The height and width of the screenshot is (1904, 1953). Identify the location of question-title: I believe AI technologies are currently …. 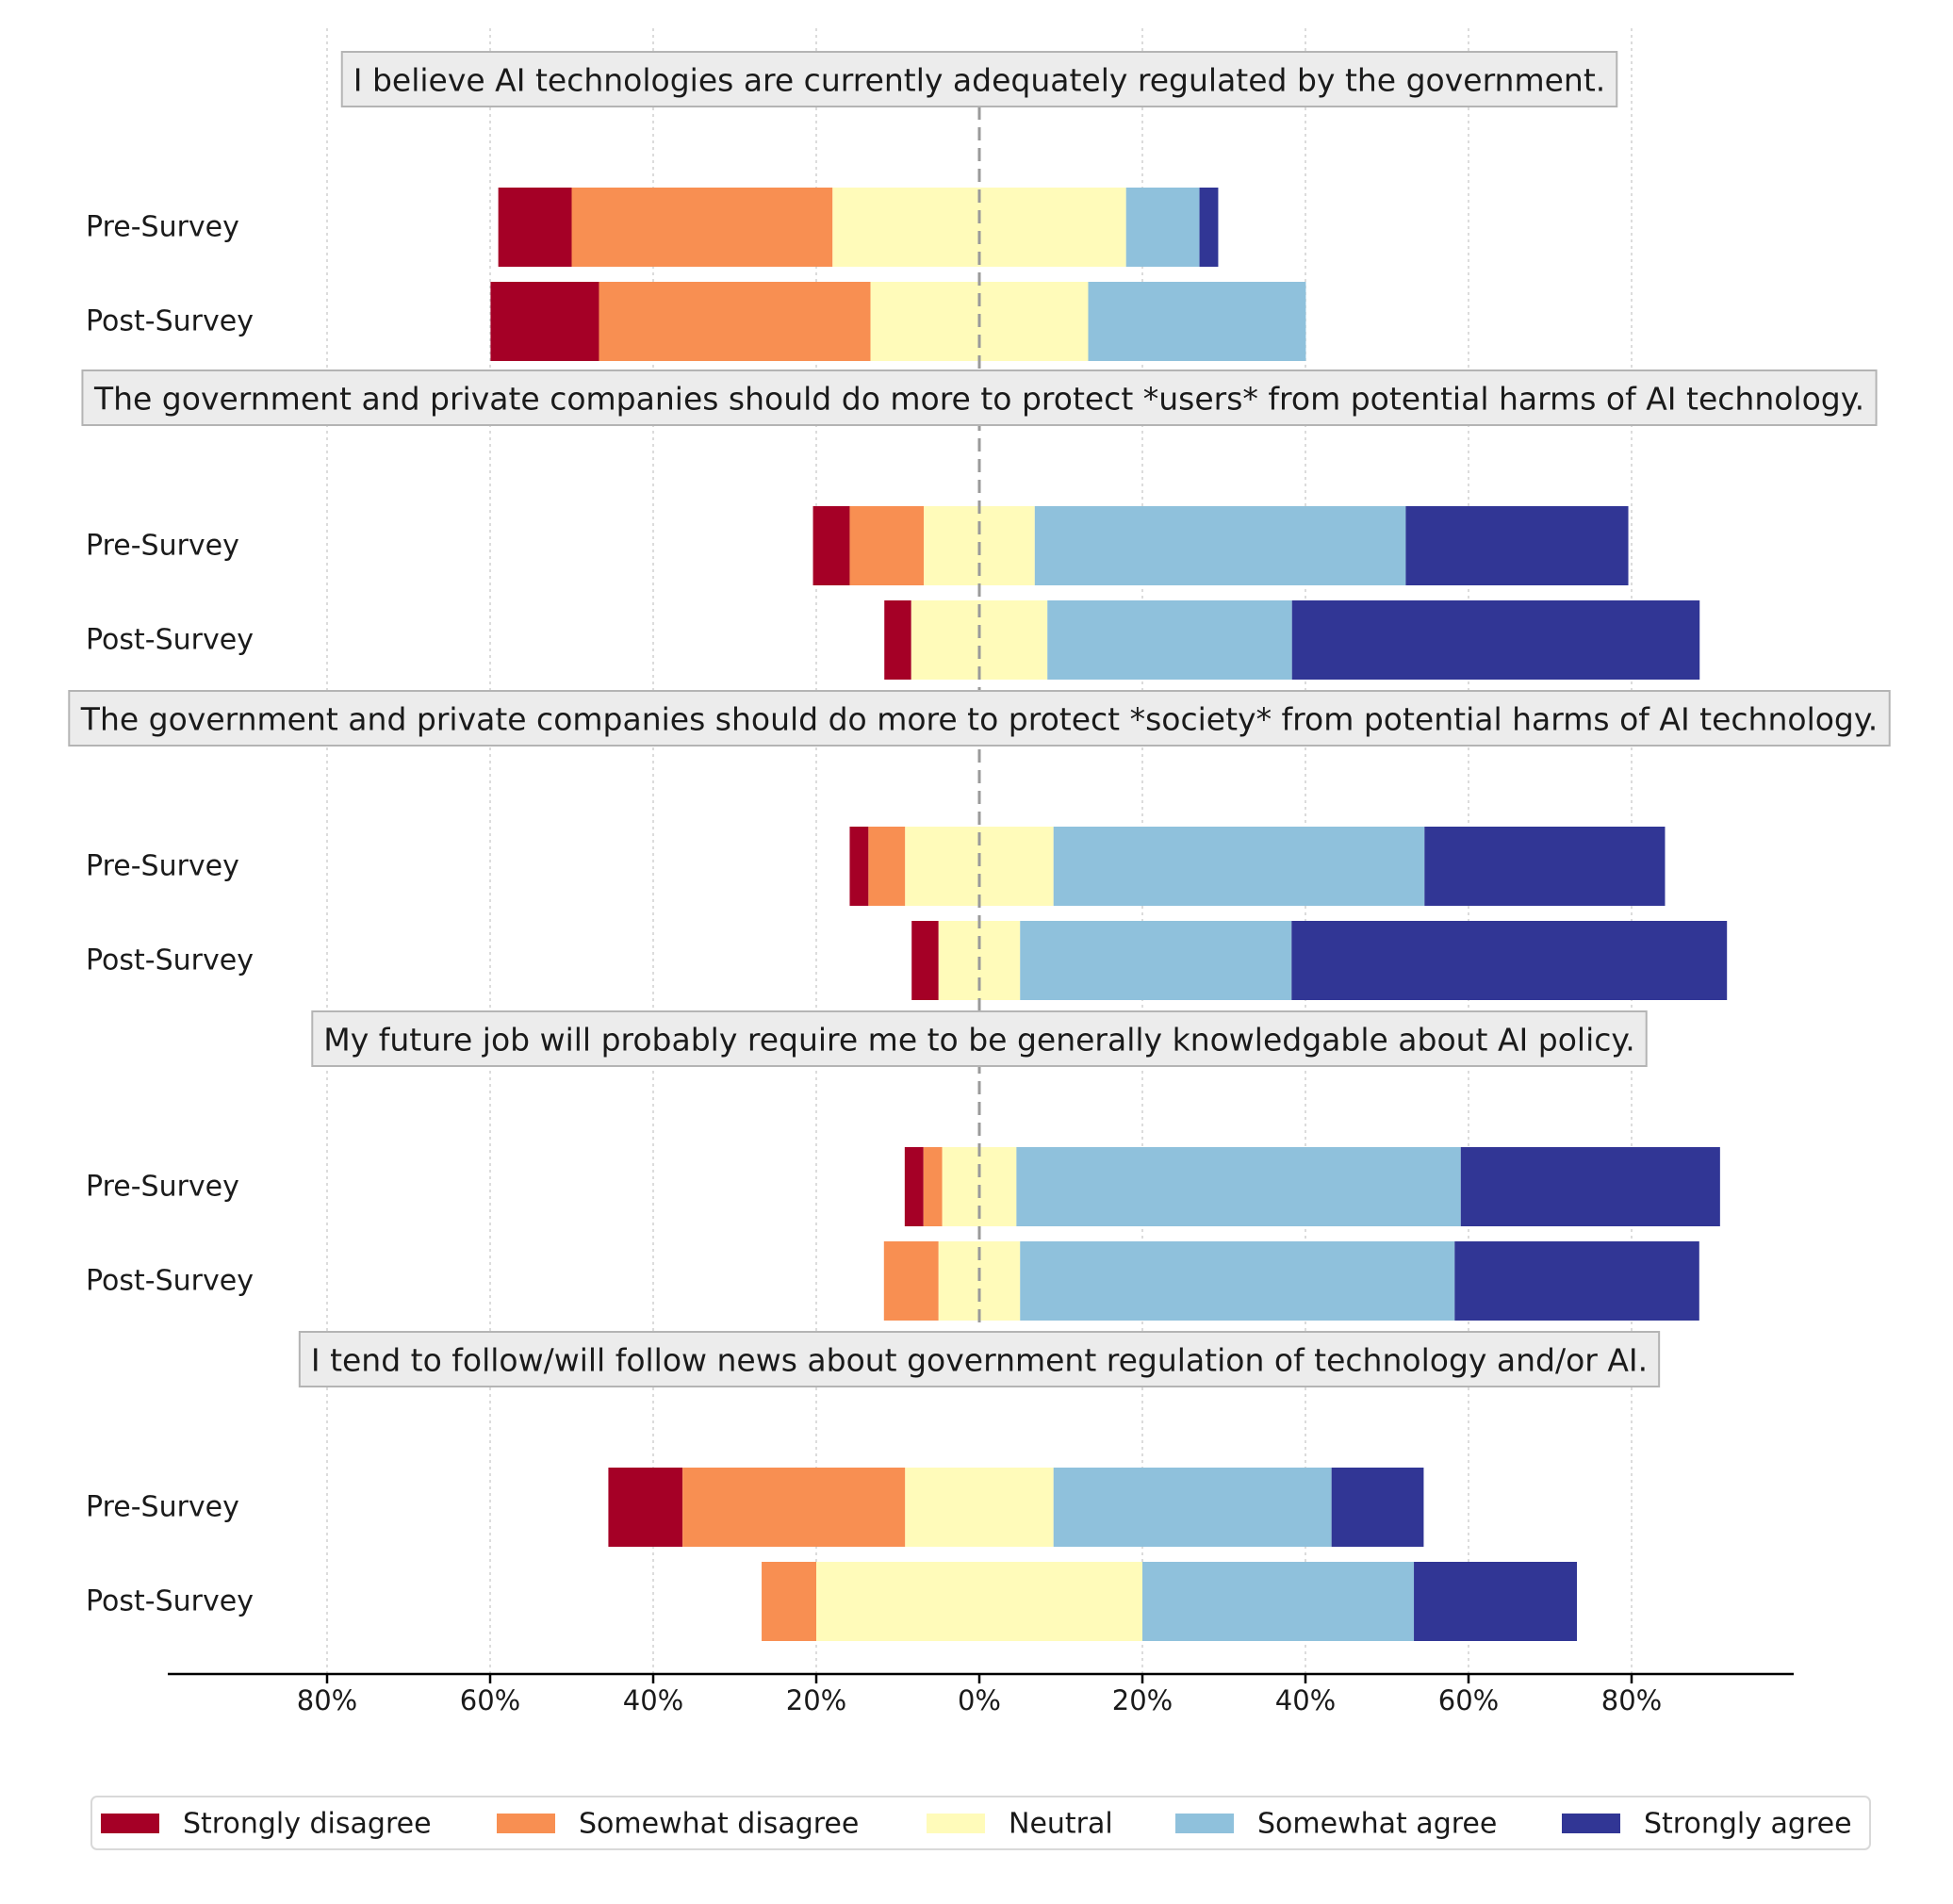
(979, 80).